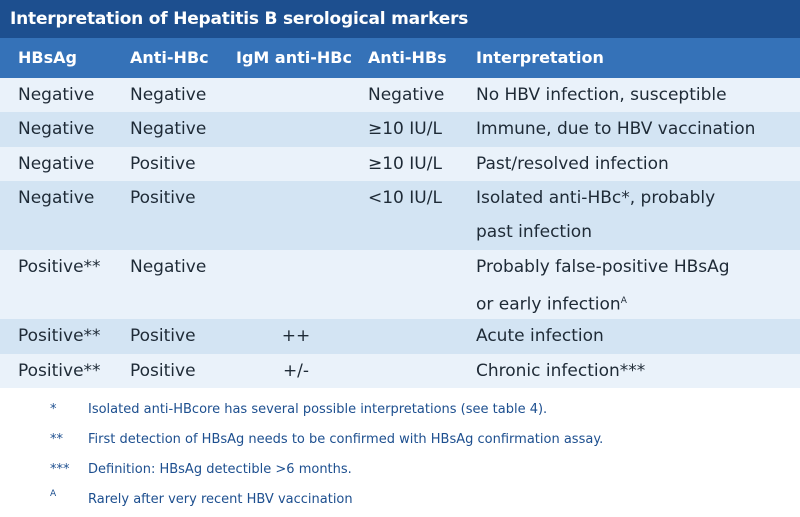 The width and height of the screenshot is (800, 517). Describe the element at coordinates (47, 57) in the screenshot. I see `header-hbsag: HBsAg` at that location.